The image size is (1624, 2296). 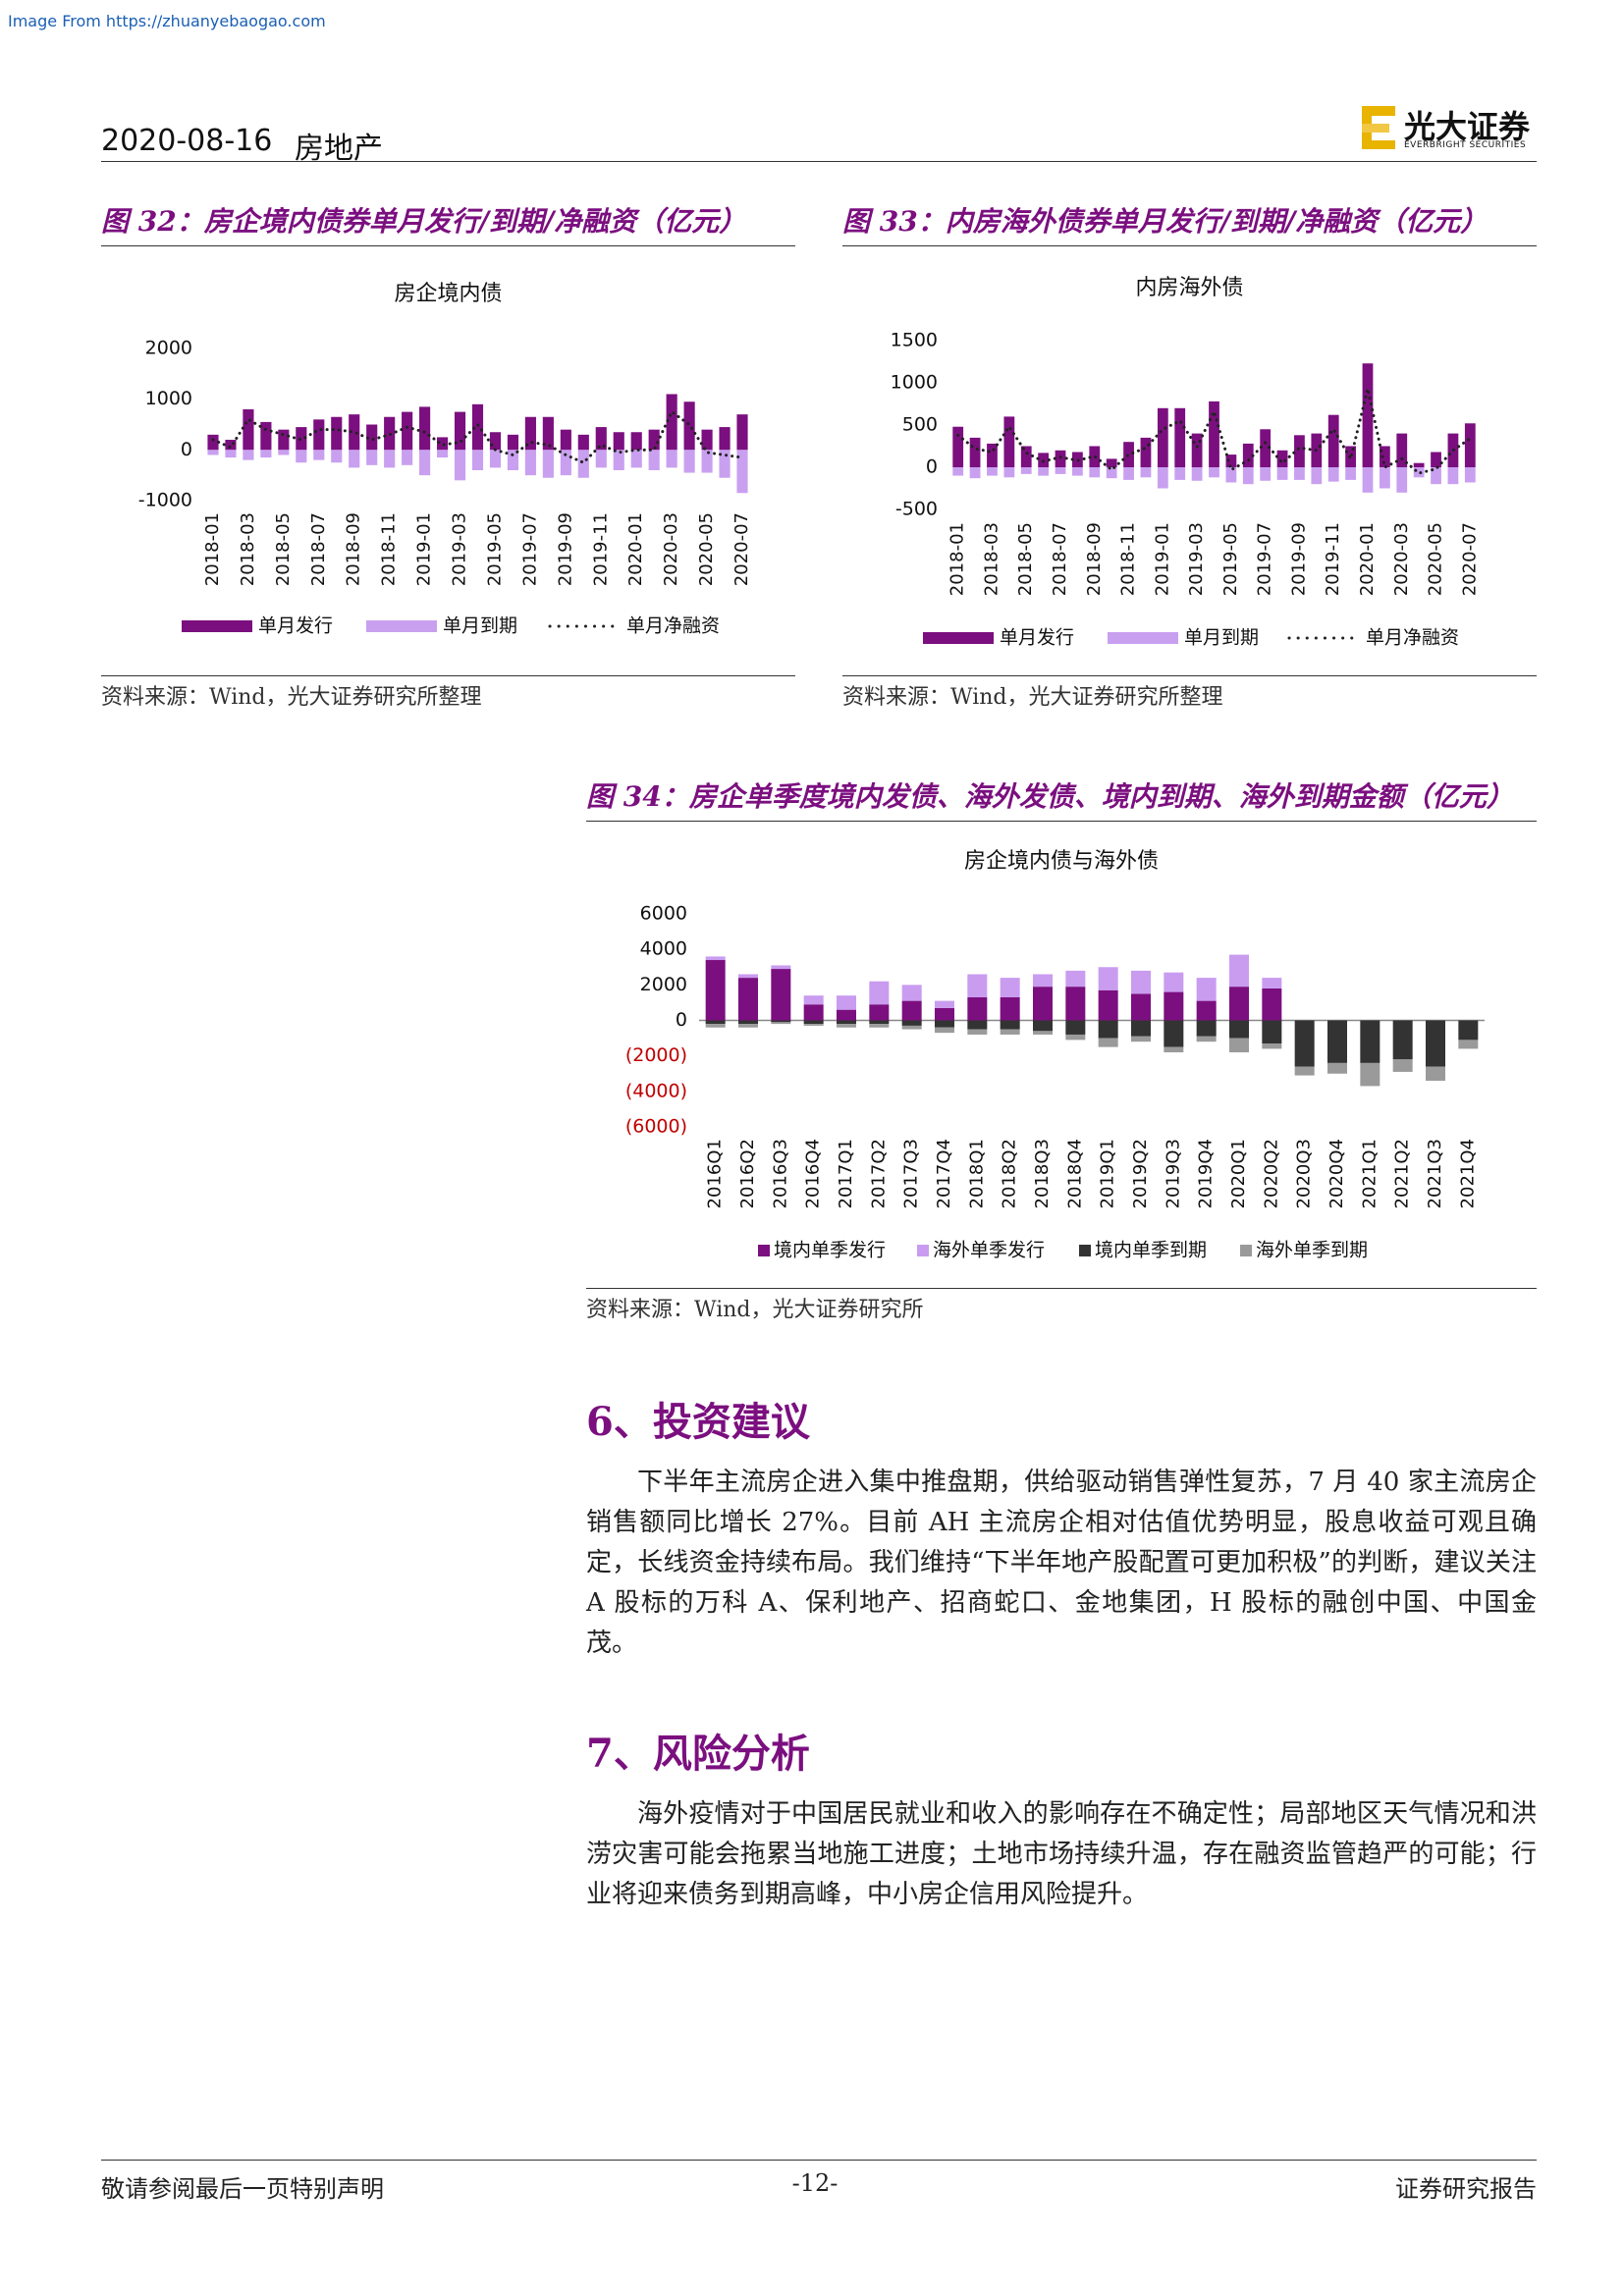 What do you see at coordinates (911, 1173) in the screenshot?
I see `x-tick-label: 2017Q3` at bounding box center [911, 1173].